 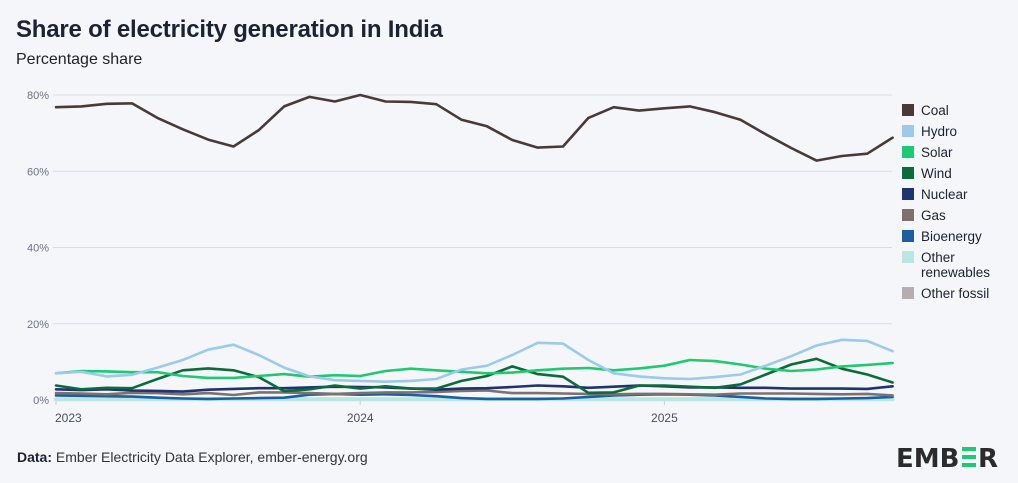 I want to click on series-line-gas, so click(x=474, y=393).